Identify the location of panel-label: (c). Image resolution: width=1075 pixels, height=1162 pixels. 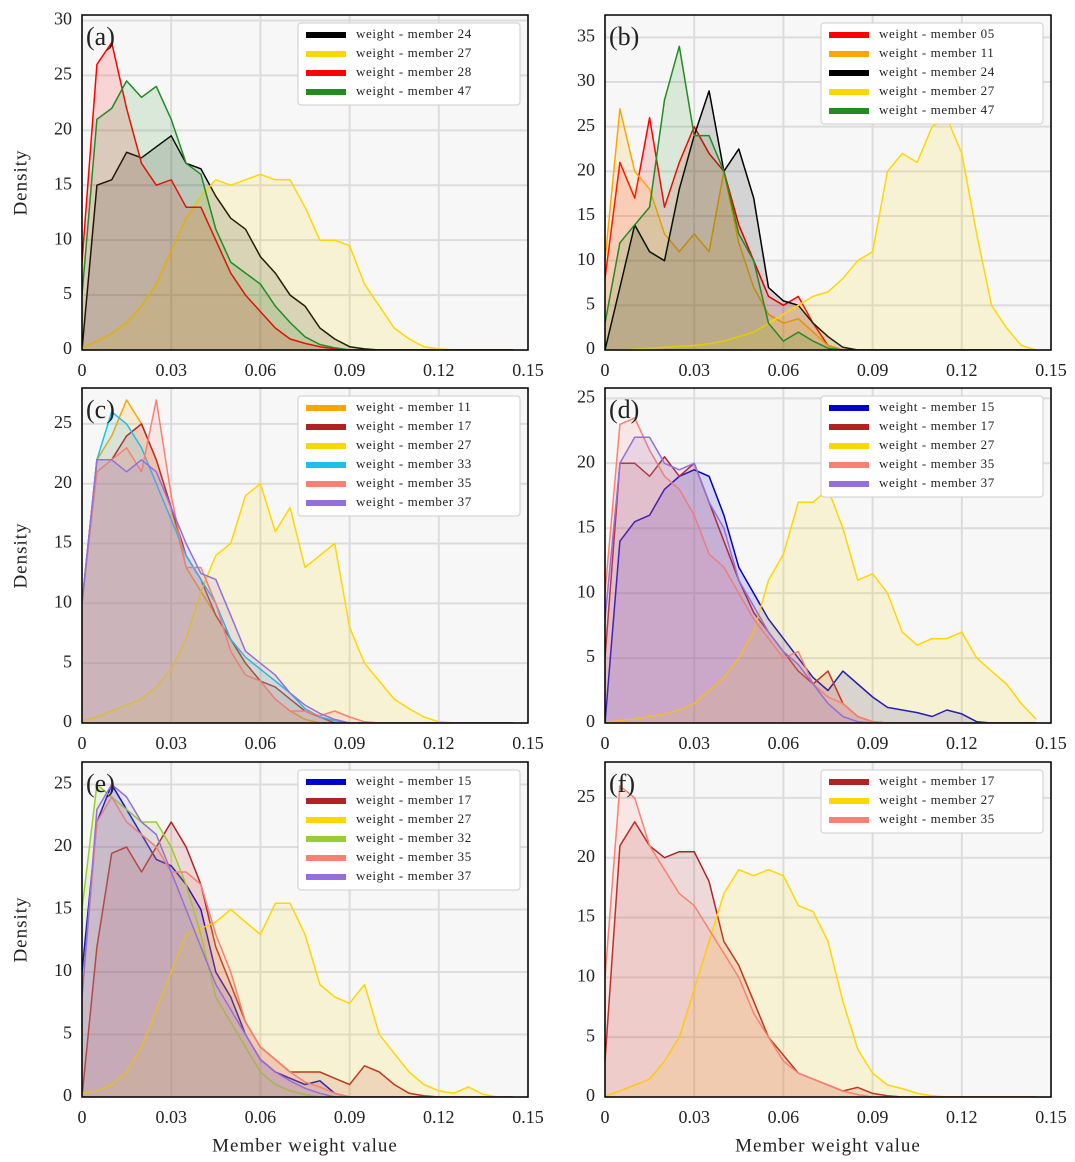
(100, 409).